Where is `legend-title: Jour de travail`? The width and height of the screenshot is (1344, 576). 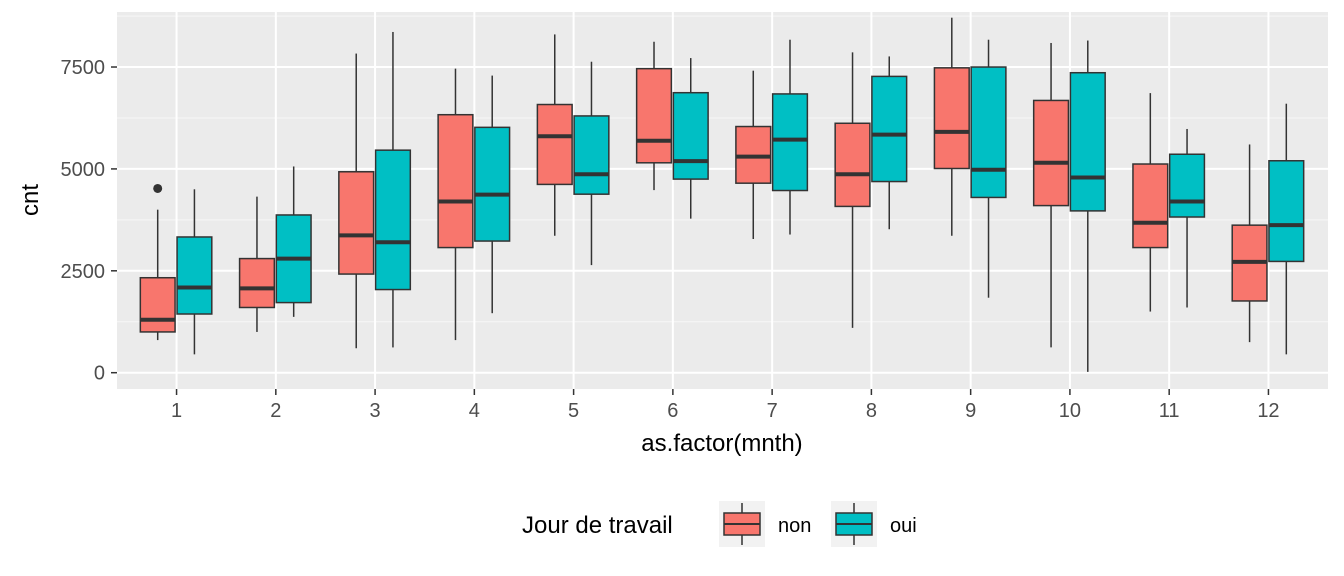
legend-title: Jour de travail is located at coordinates (597, 525).